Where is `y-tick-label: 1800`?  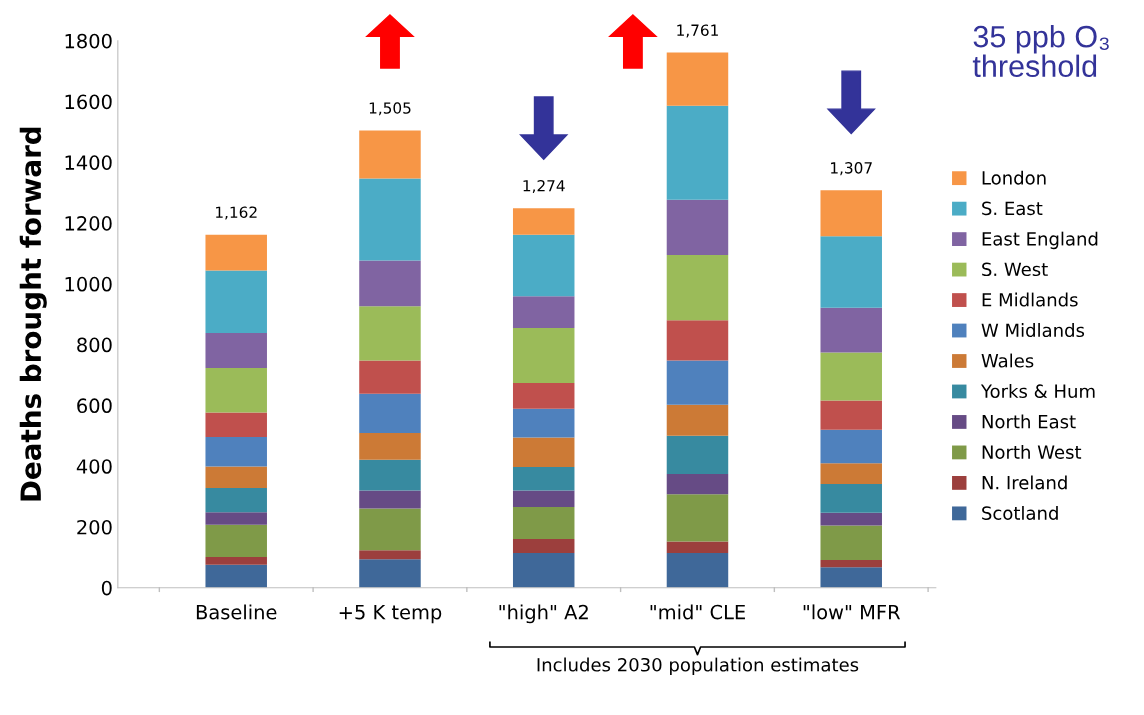
y-tick-label: 1800 is located at coordinates (88, 41).